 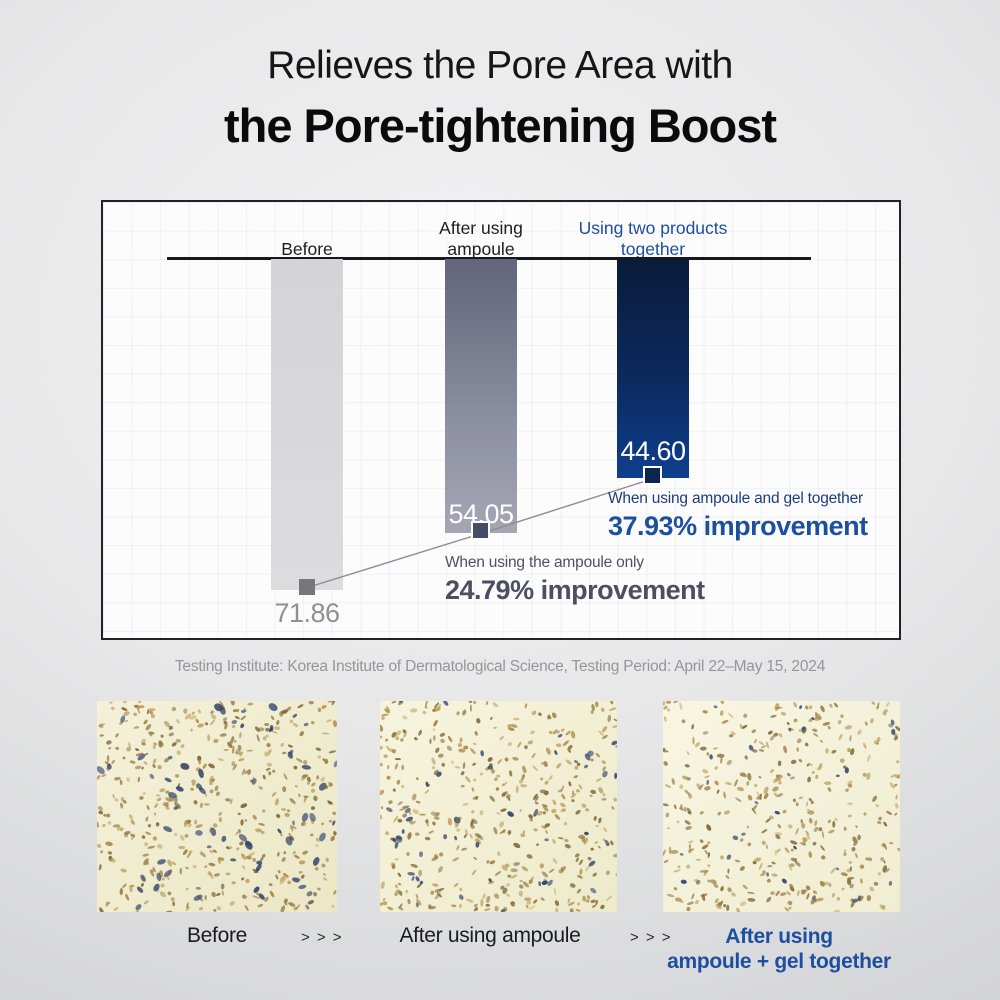 What do you see at coordinates (653, 368) in the screenshot?
I see `bar-two-products` at bounding box center [653, 368].